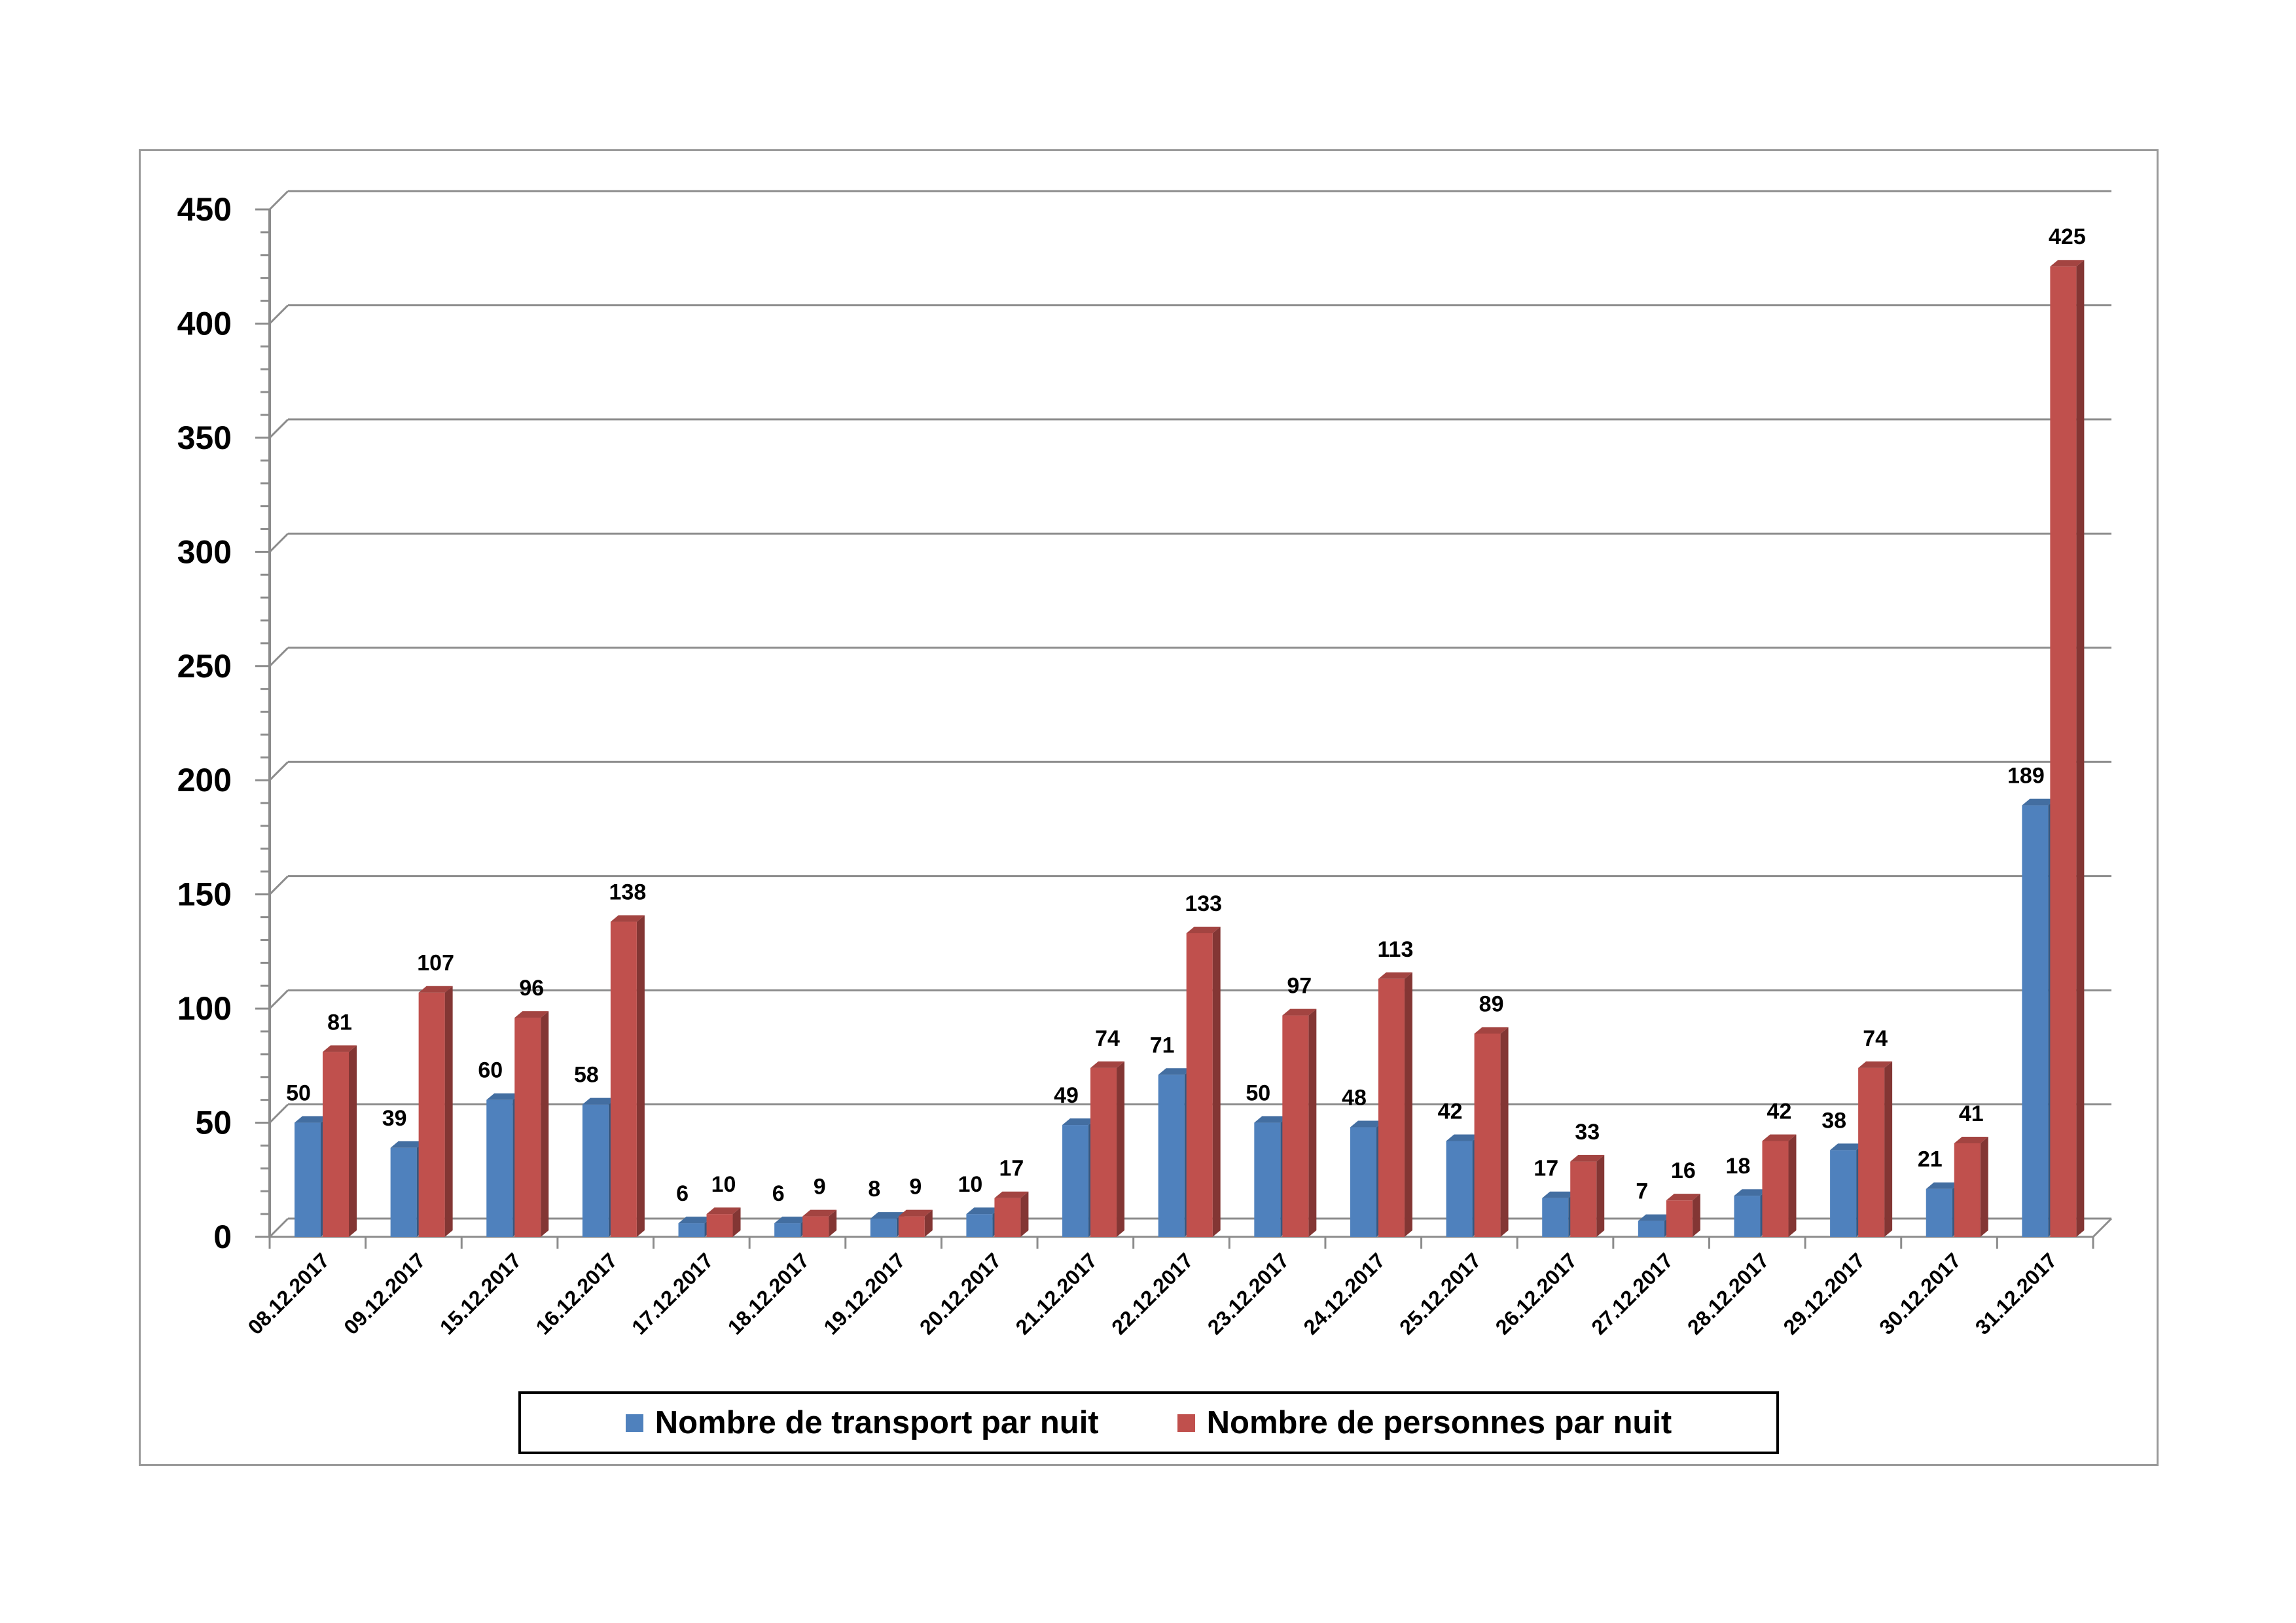 The height and width of the screenshot is (1623, 2296). What do you see at coordinates (1258, 1093) in the screenshot?
I see `data-label: 50` at bounding box center [1258, 1093].